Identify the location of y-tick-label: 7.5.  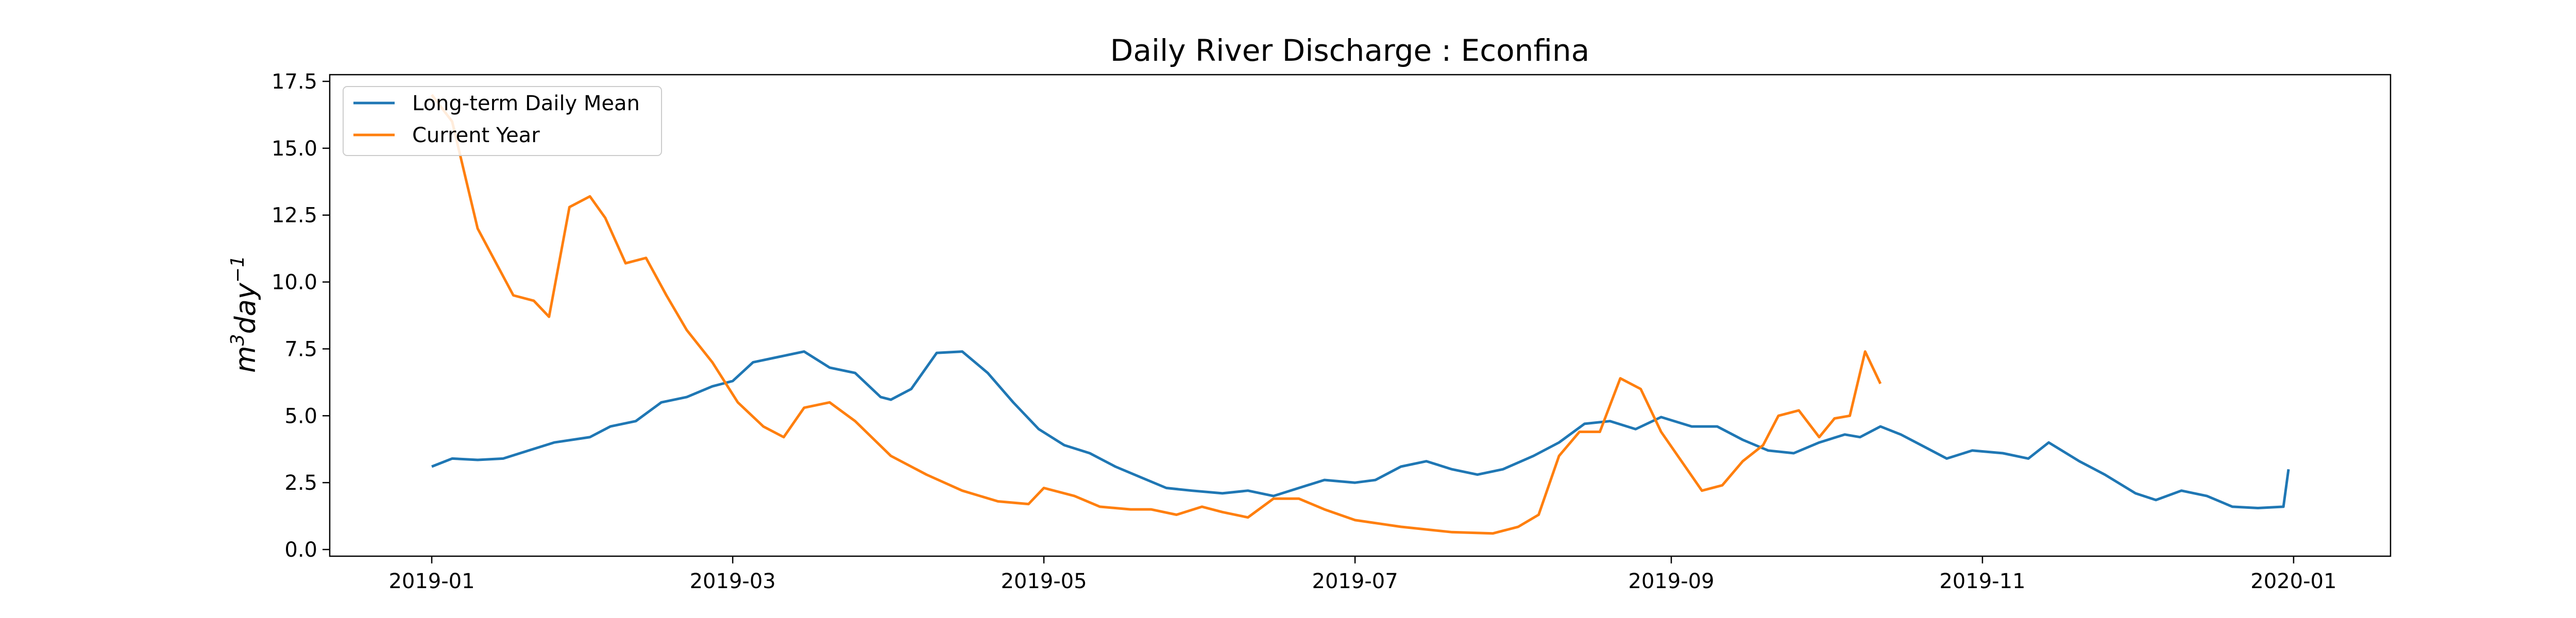
(300, 349).